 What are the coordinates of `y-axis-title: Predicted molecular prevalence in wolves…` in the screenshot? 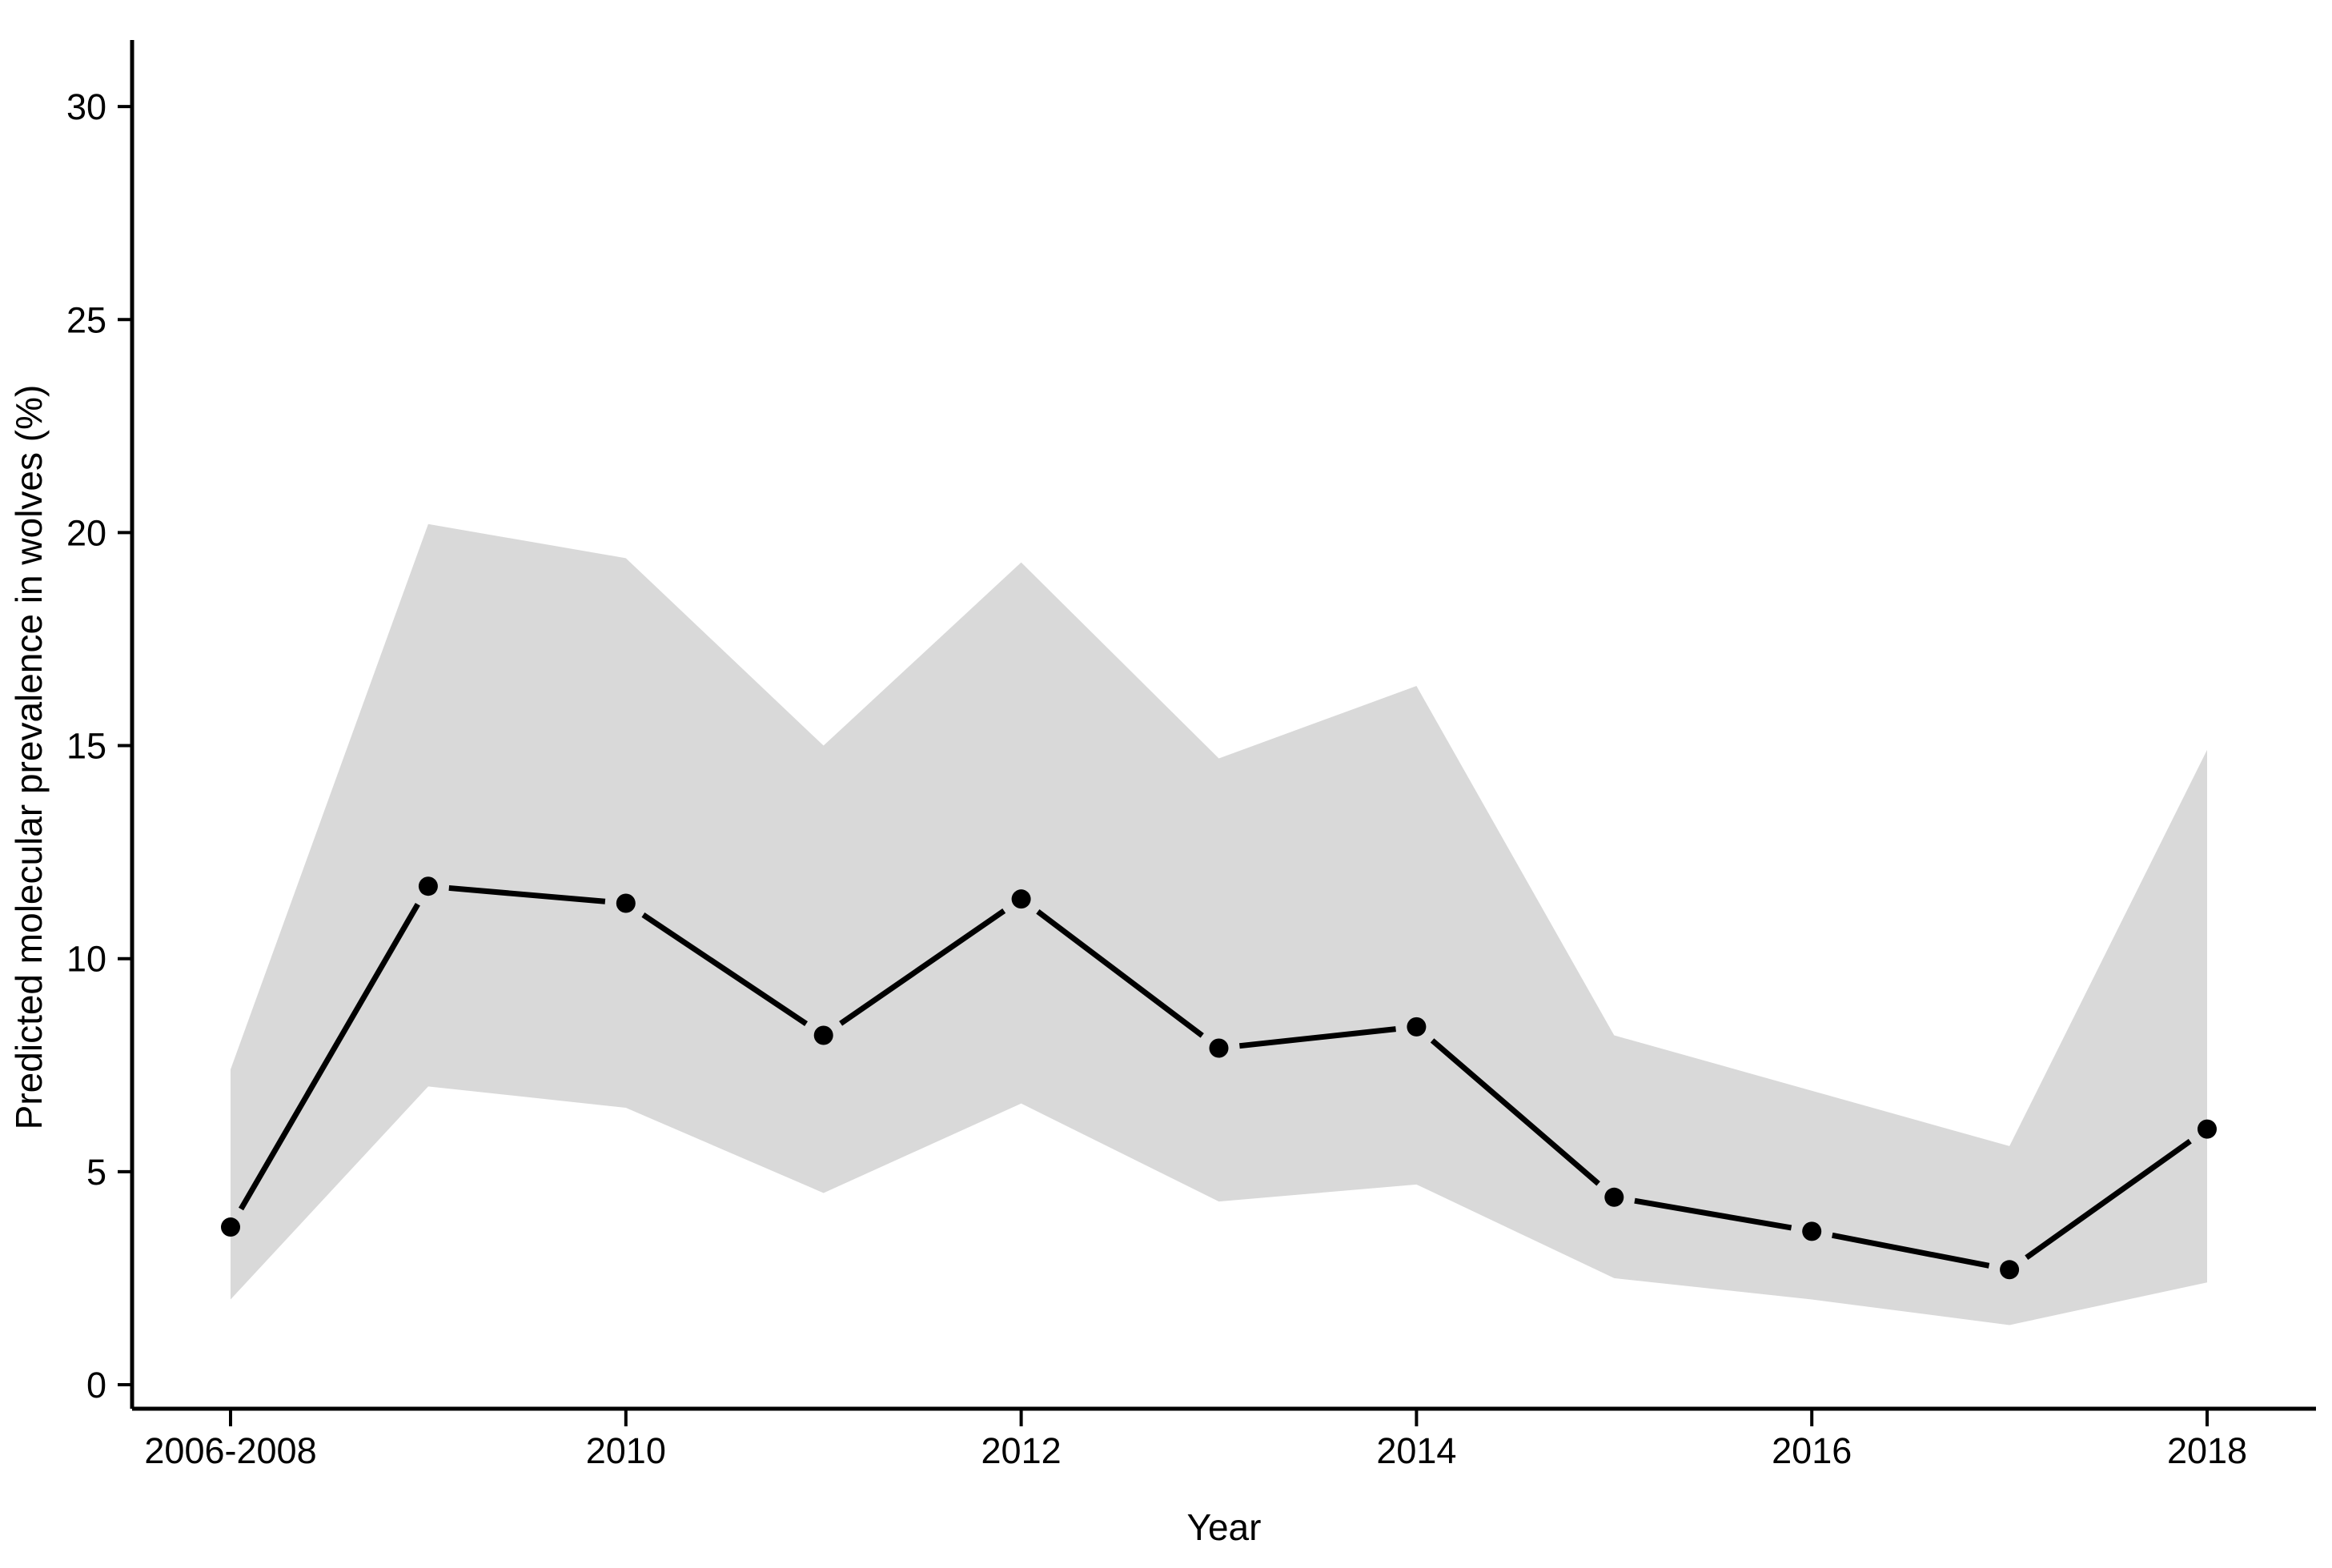 It's located at (29, 757).